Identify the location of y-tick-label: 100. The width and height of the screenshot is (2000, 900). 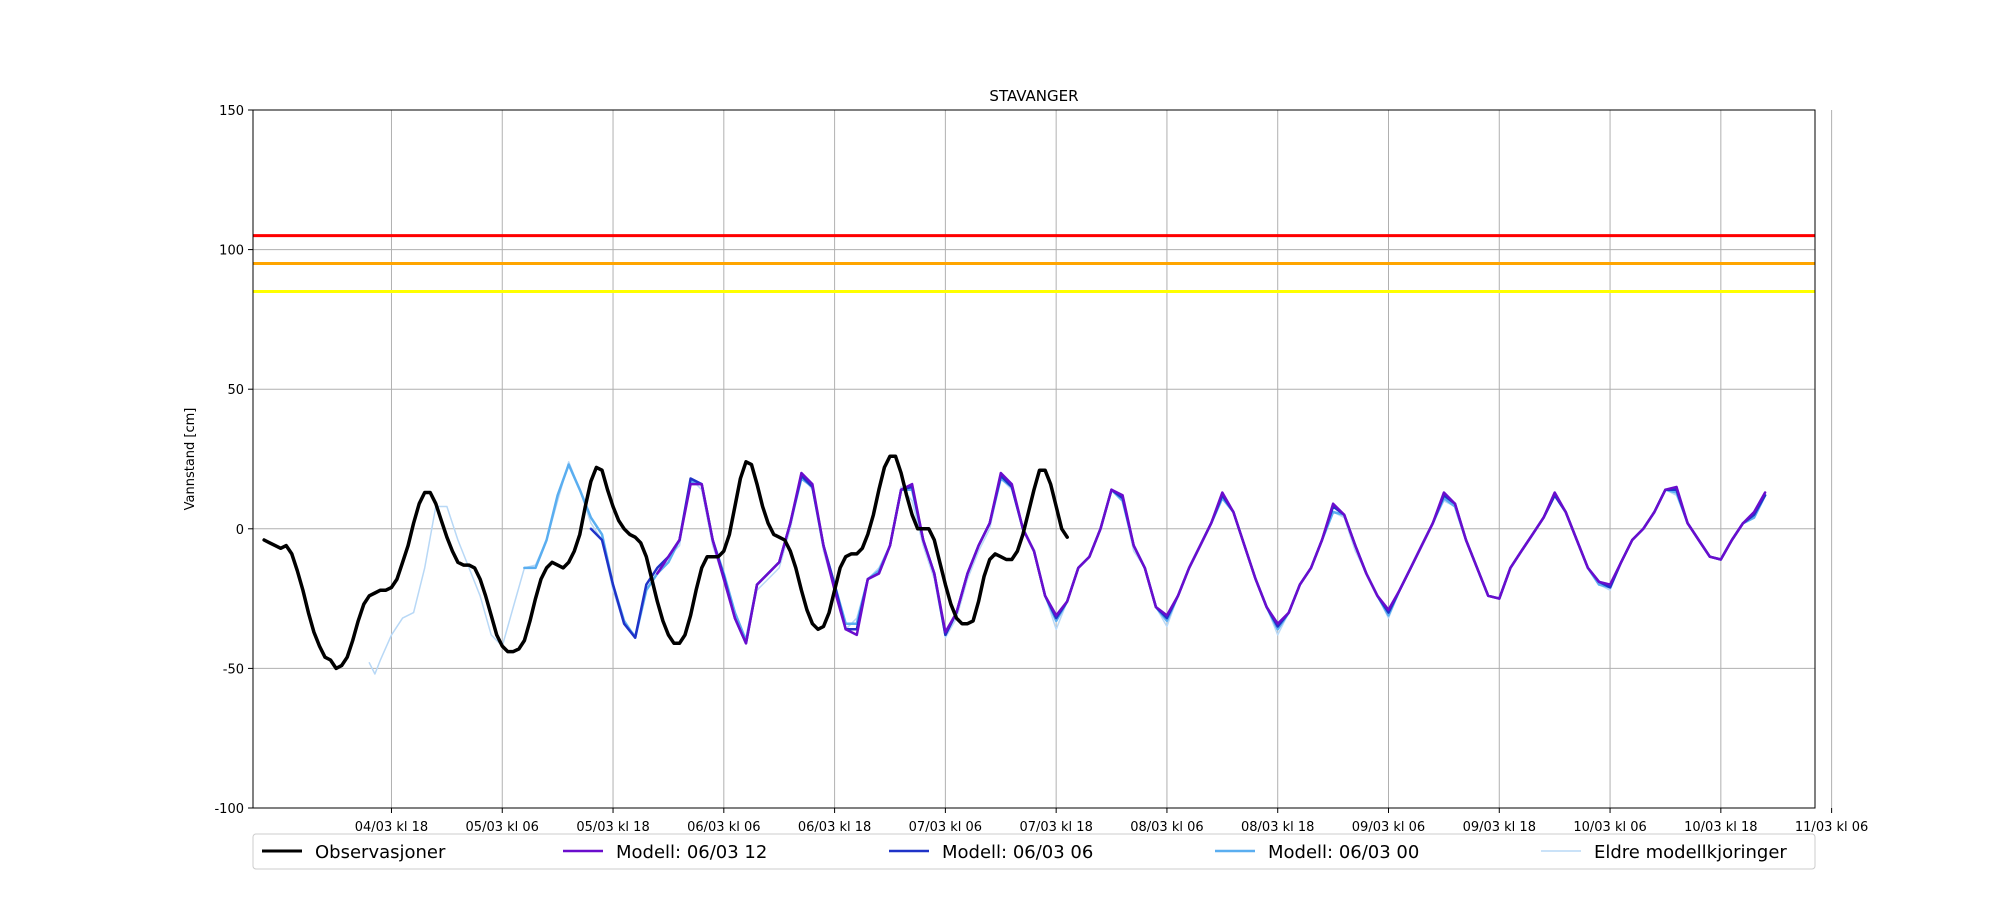
(231, 251).